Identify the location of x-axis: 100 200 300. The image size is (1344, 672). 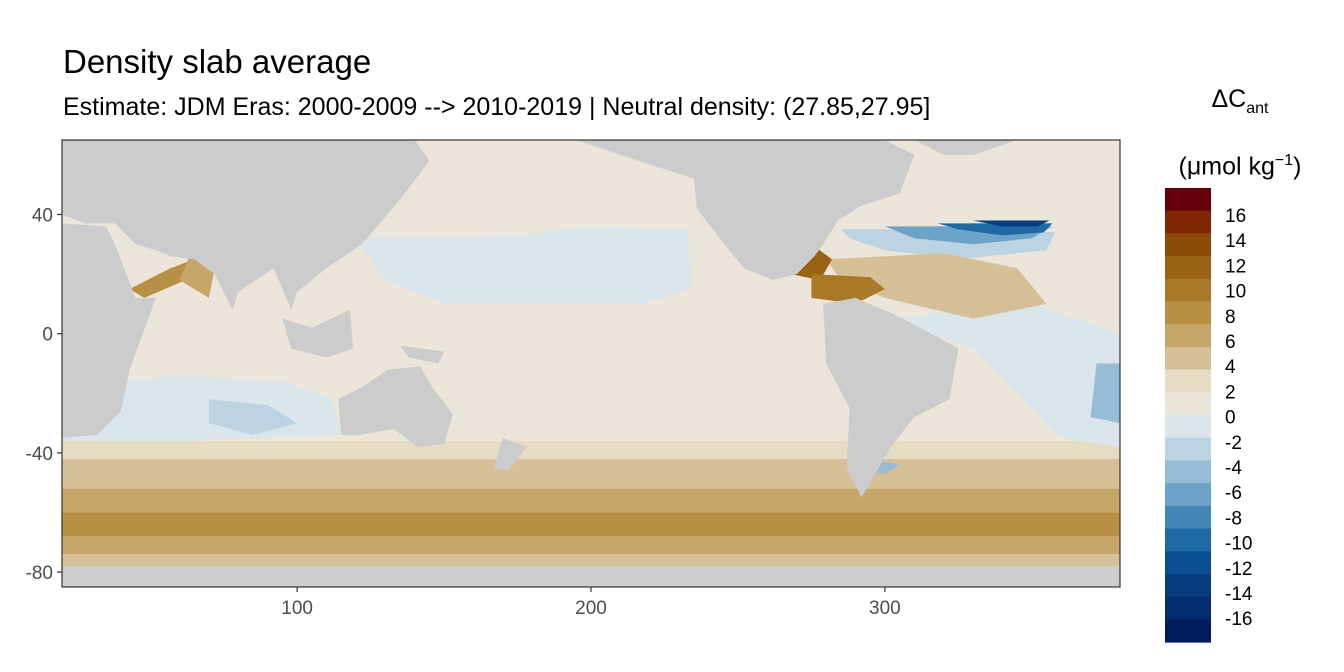
(591, 603).